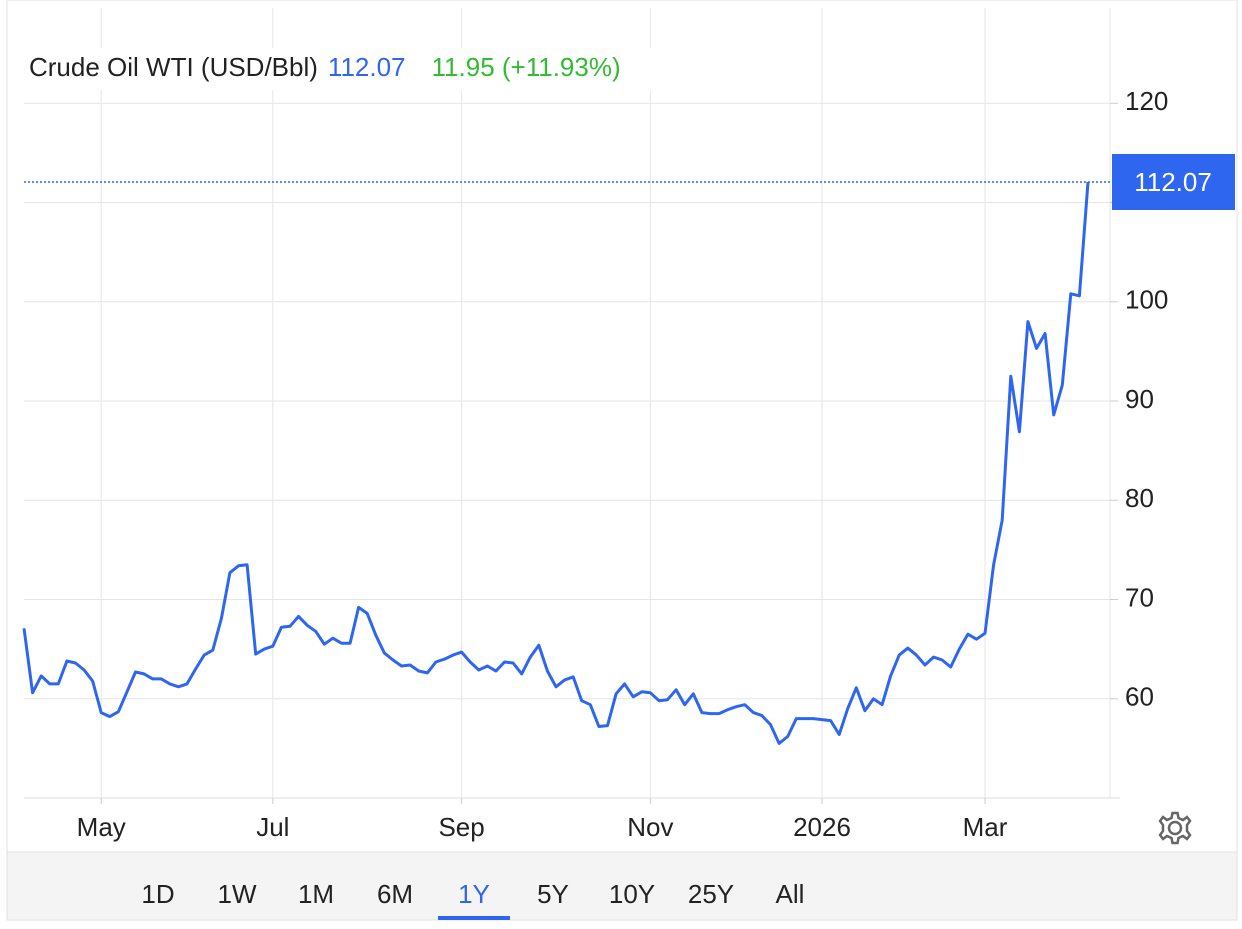 This screenshot has width=1242, height=929. What do you see at coordinates (1139, 498) in the screenshot?
I see `y-tick-label: 80` at bounding box center [1139, 498].